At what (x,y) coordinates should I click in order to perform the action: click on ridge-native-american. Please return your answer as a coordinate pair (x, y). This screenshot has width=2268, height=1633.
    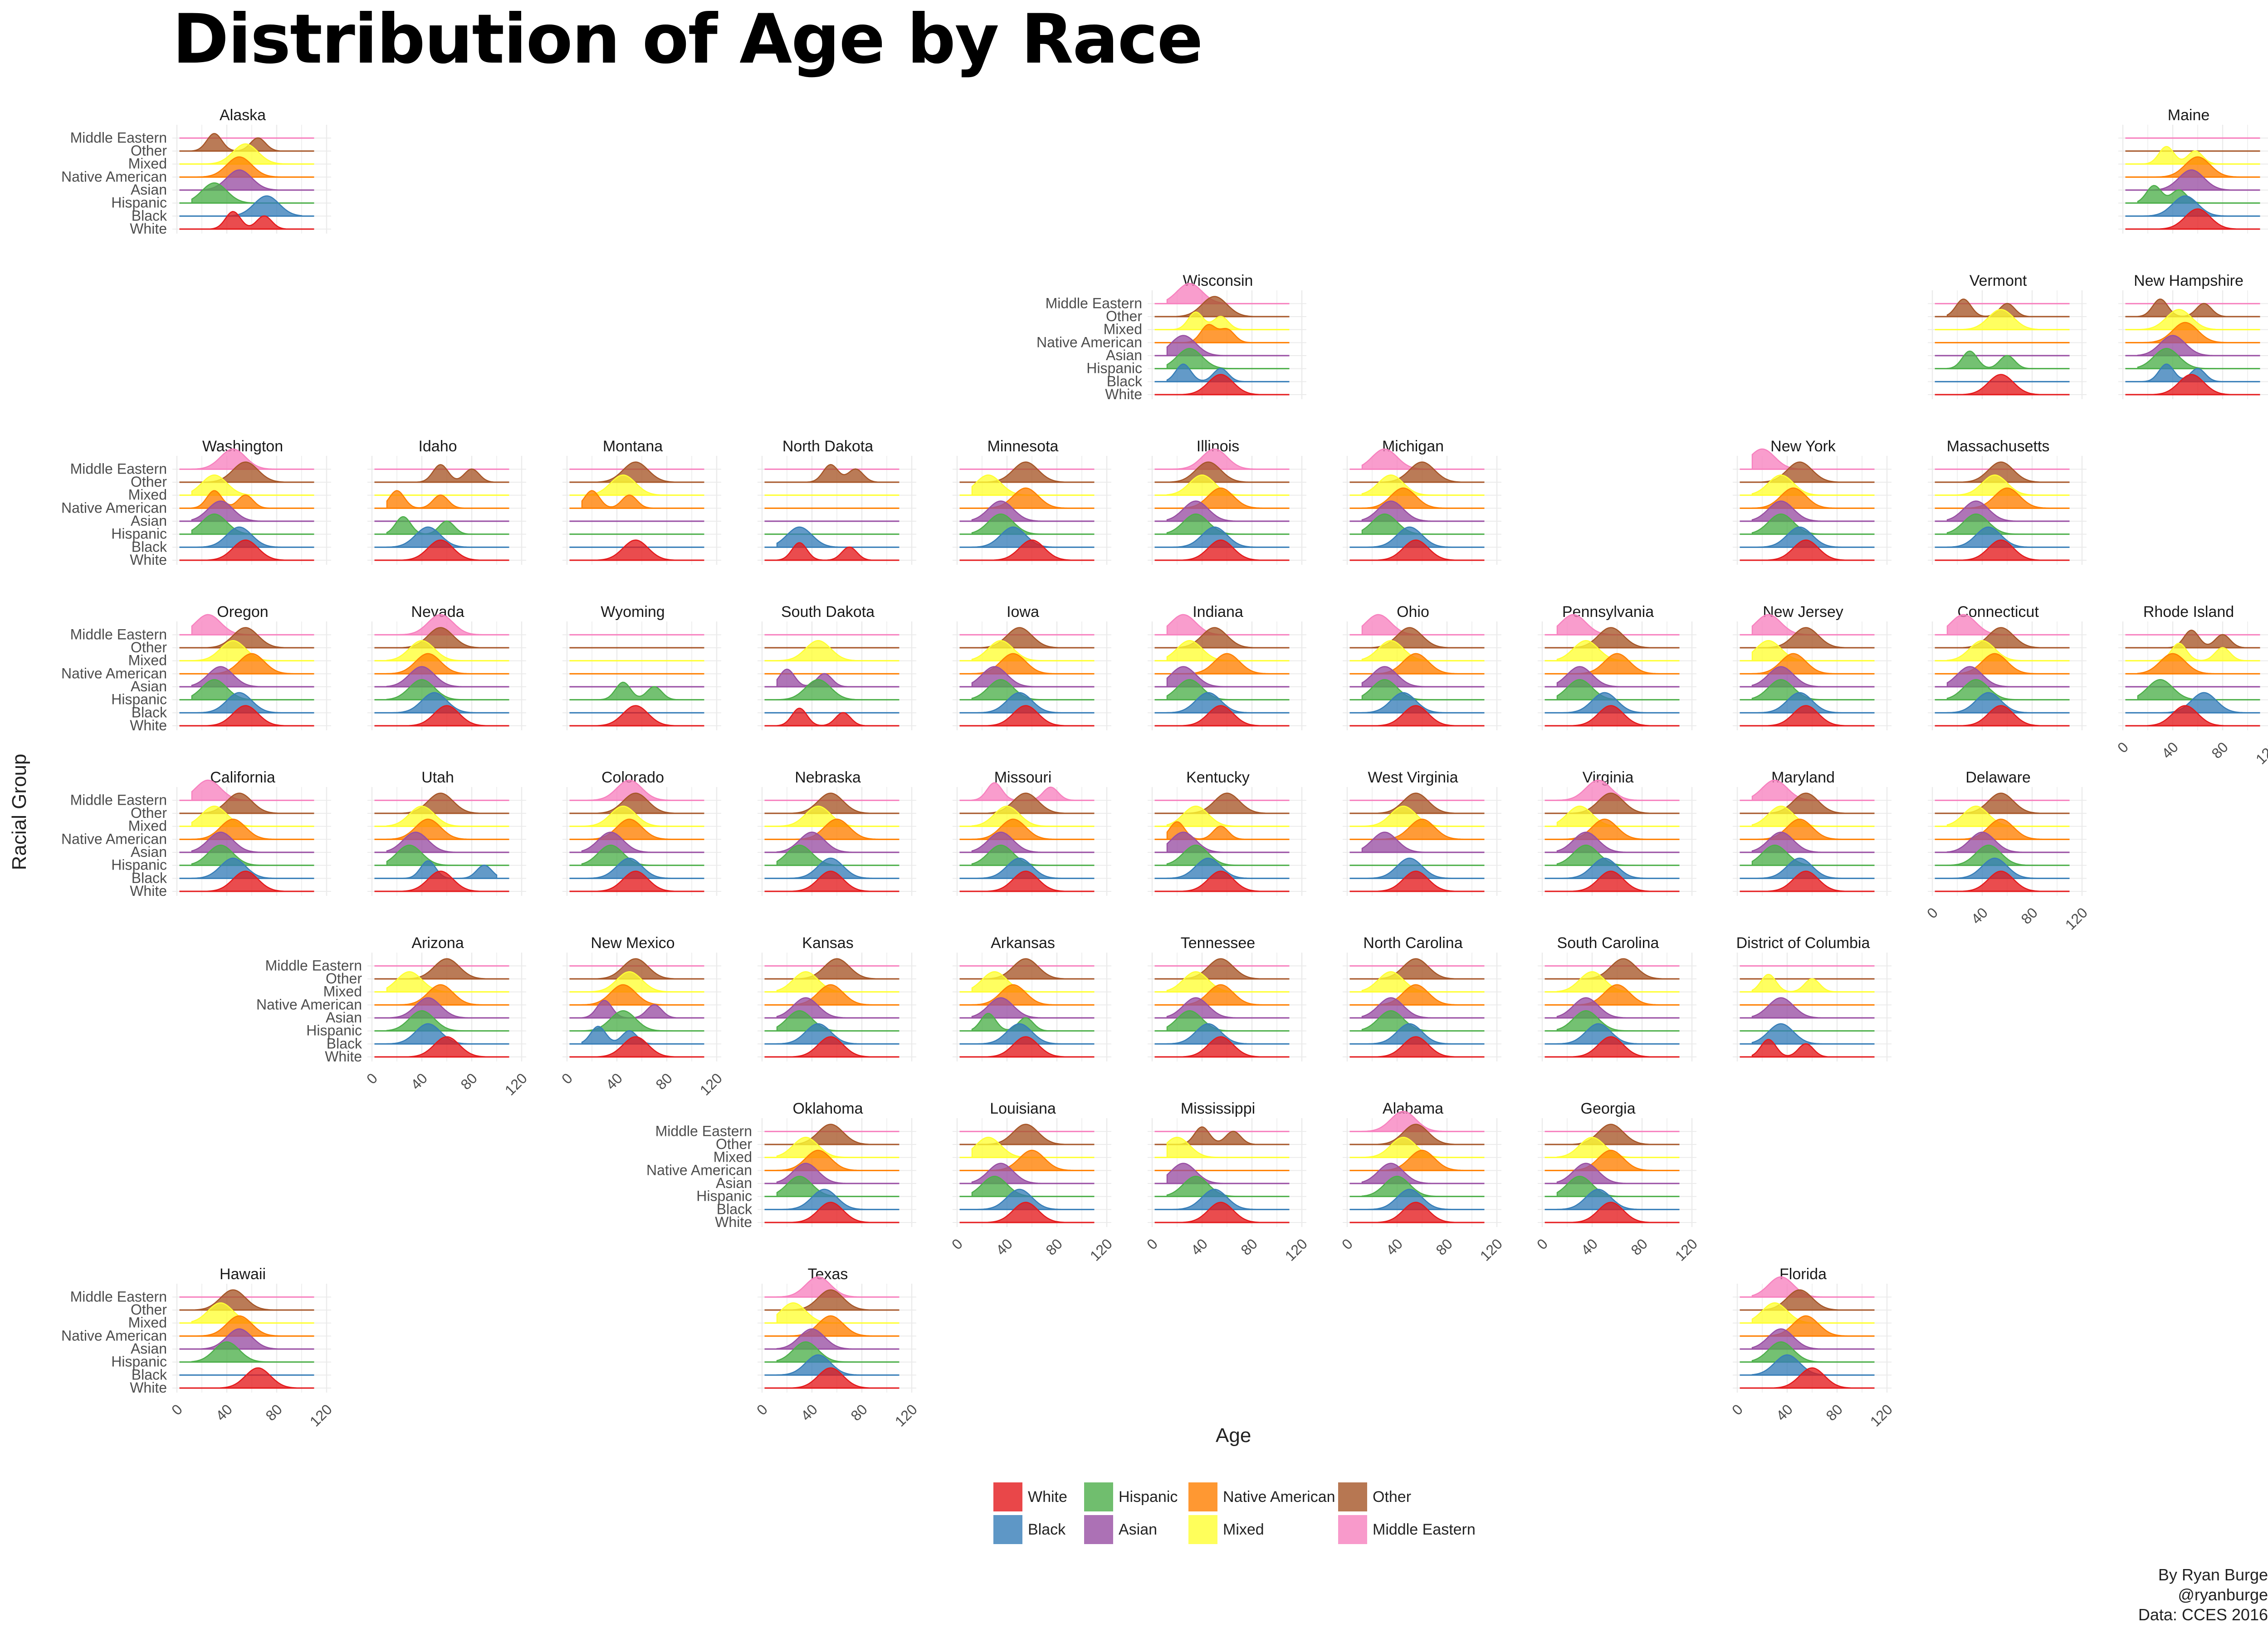
    Looking at the image, I should click on (2002, 498).